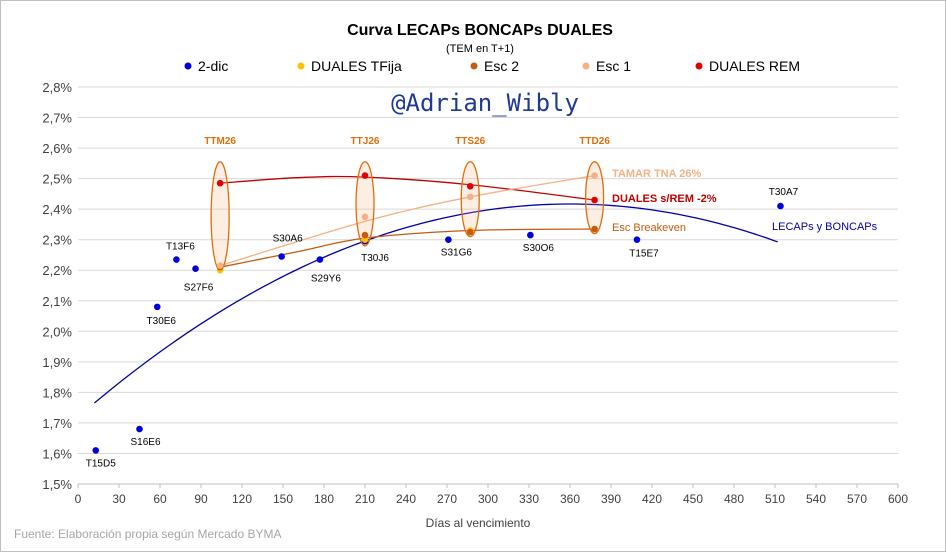  I want to click on y-tick-label: 1,5%, so click(57, 484).